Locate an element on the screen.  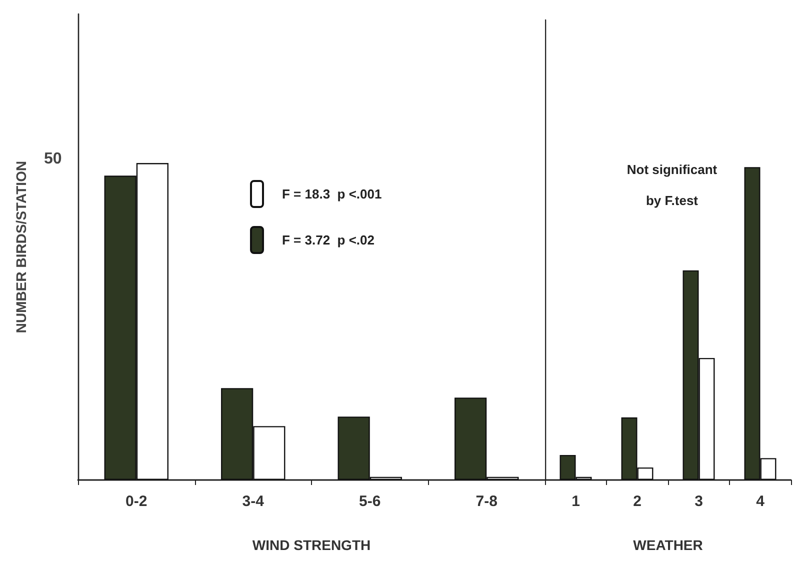
x-tick-label: 7-8 is located at coordinates (487, 501).